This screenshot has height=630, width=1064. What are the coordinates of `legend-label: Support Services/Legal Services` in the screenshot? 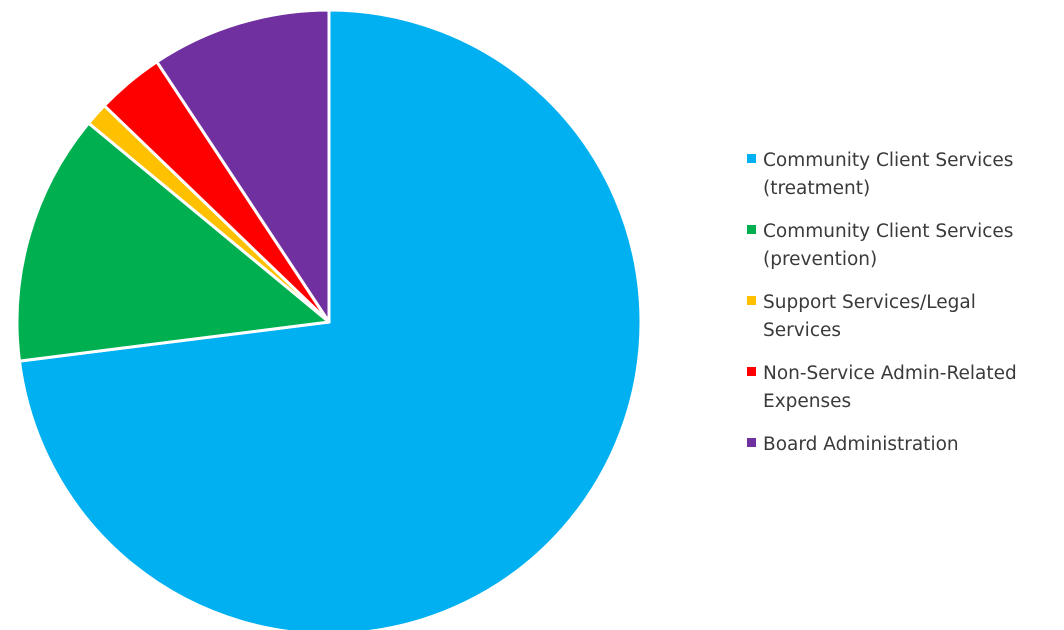 It's located at (869, 316).